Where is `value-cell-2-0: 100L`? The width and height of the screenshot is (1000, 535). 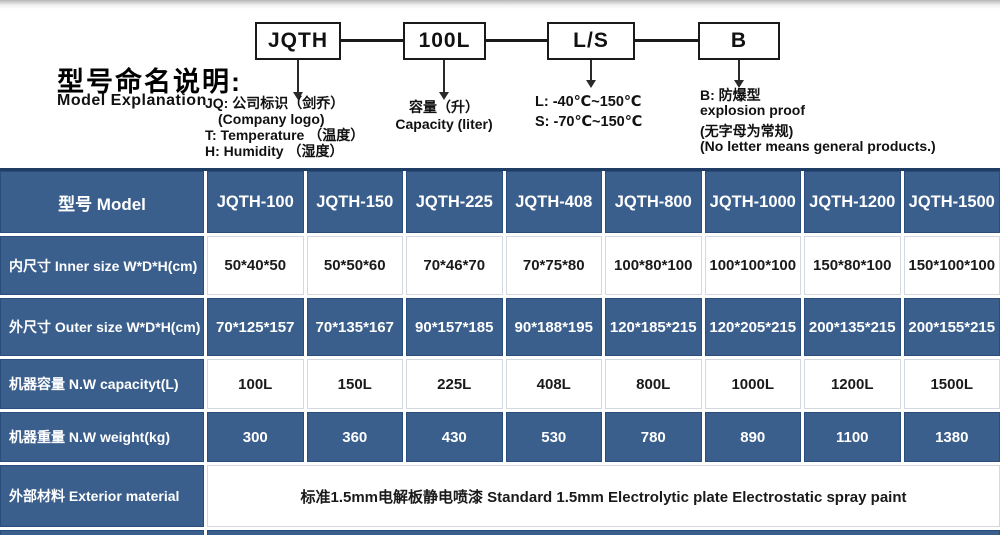 value-cell-2-0: 100L is located at coordinates (255, 384).